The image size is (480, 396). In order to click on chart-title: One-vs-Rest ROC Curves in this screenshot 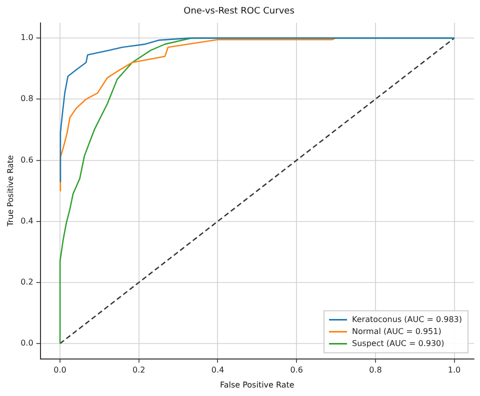, I will do `click(239, 11)`.